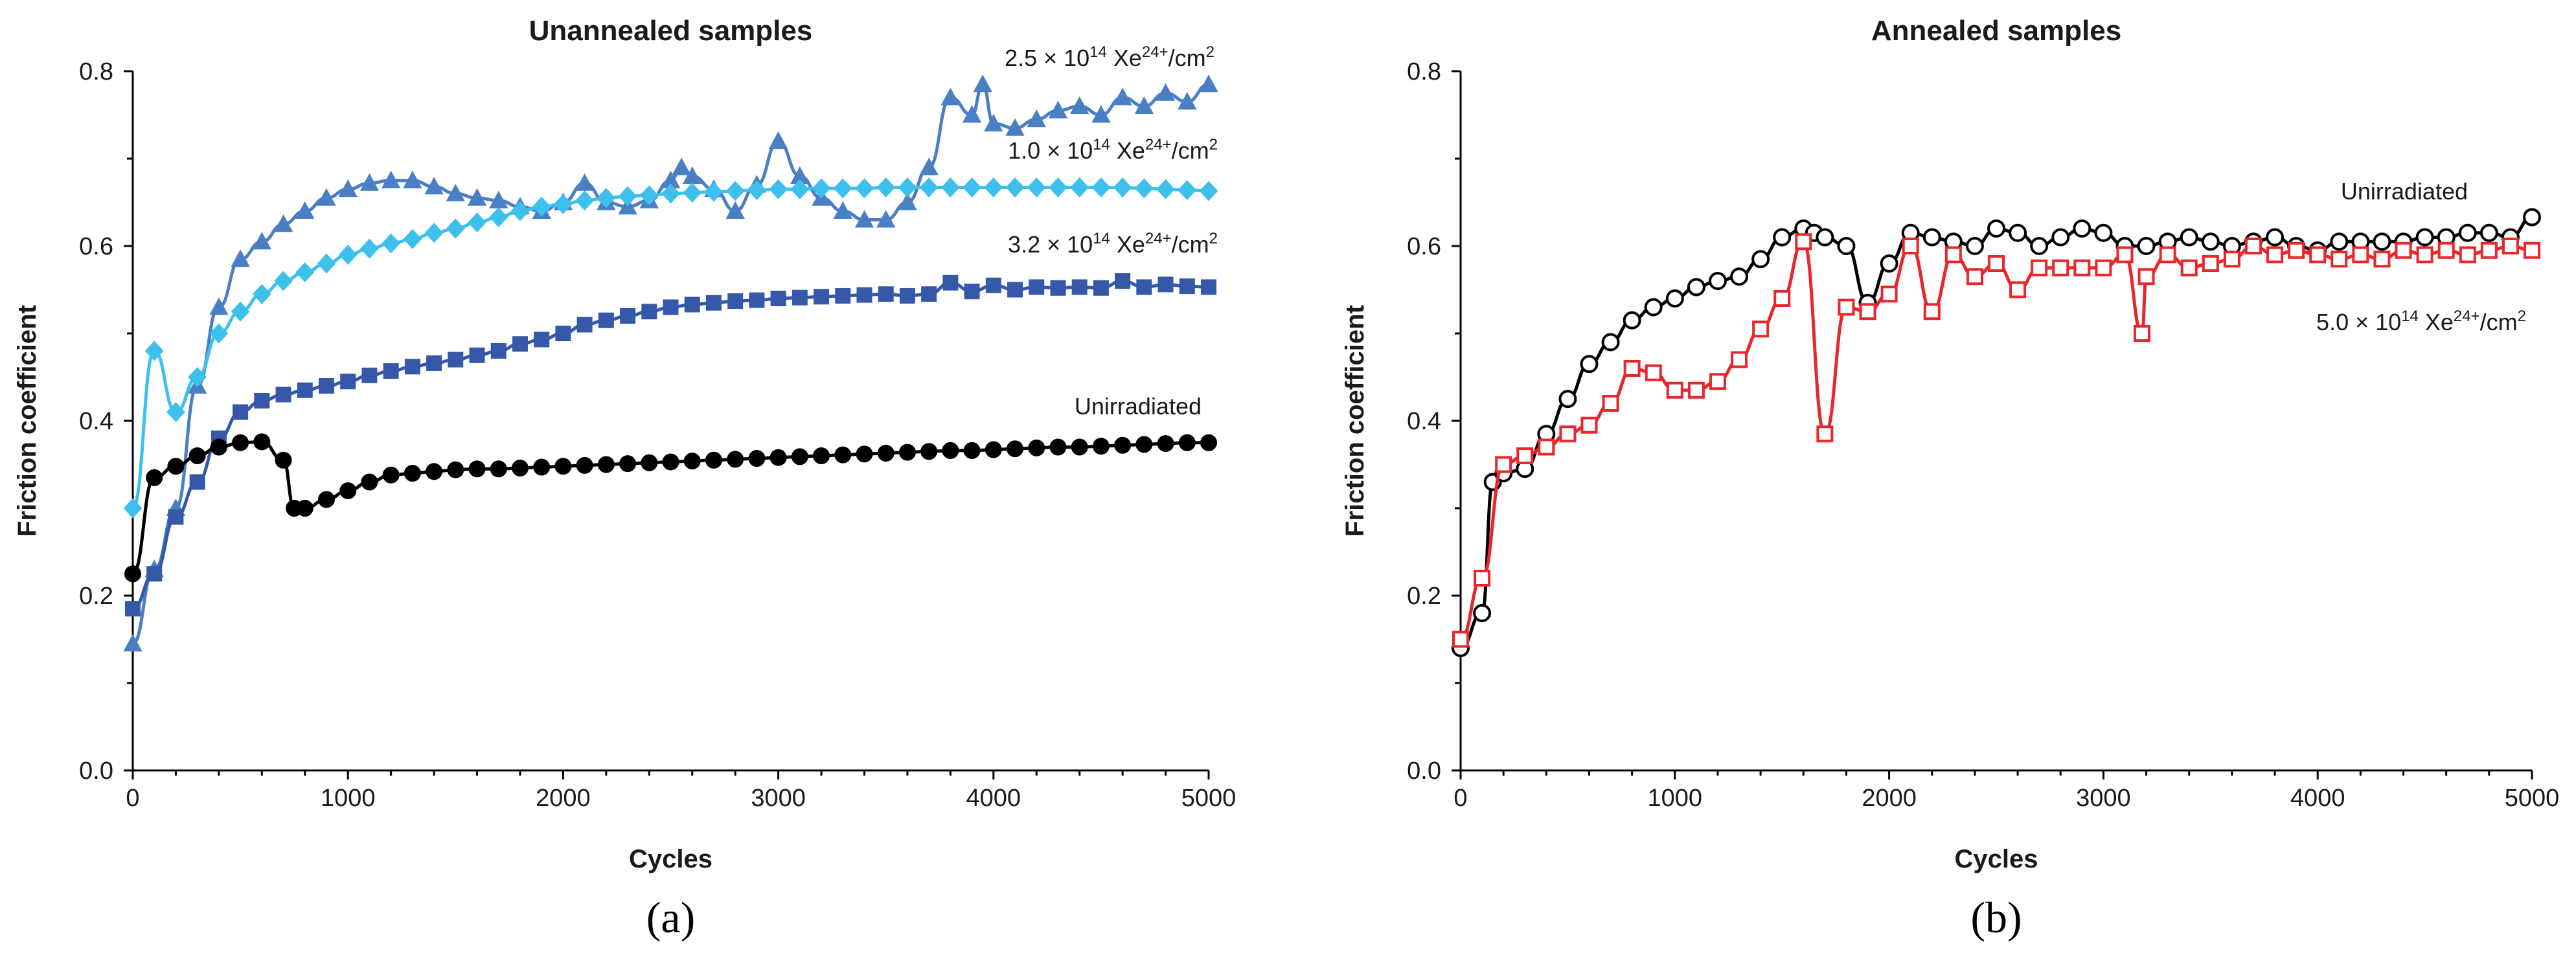 The image size is (2576, 953). What do you see at coordinates (670, 917) in the screenshot?
I see `panel-label: (a)` at bounding box center [670, 917].